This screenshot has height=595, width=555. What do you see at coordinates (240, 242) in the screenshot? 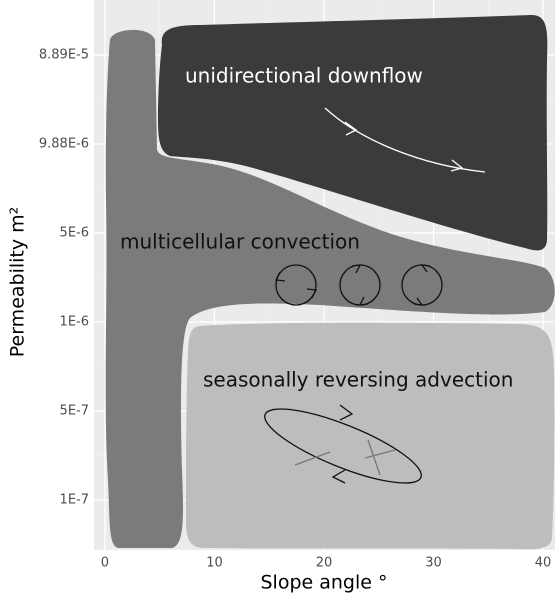
I see `region-label: multicellular convection` at bounding box center [240, 242].